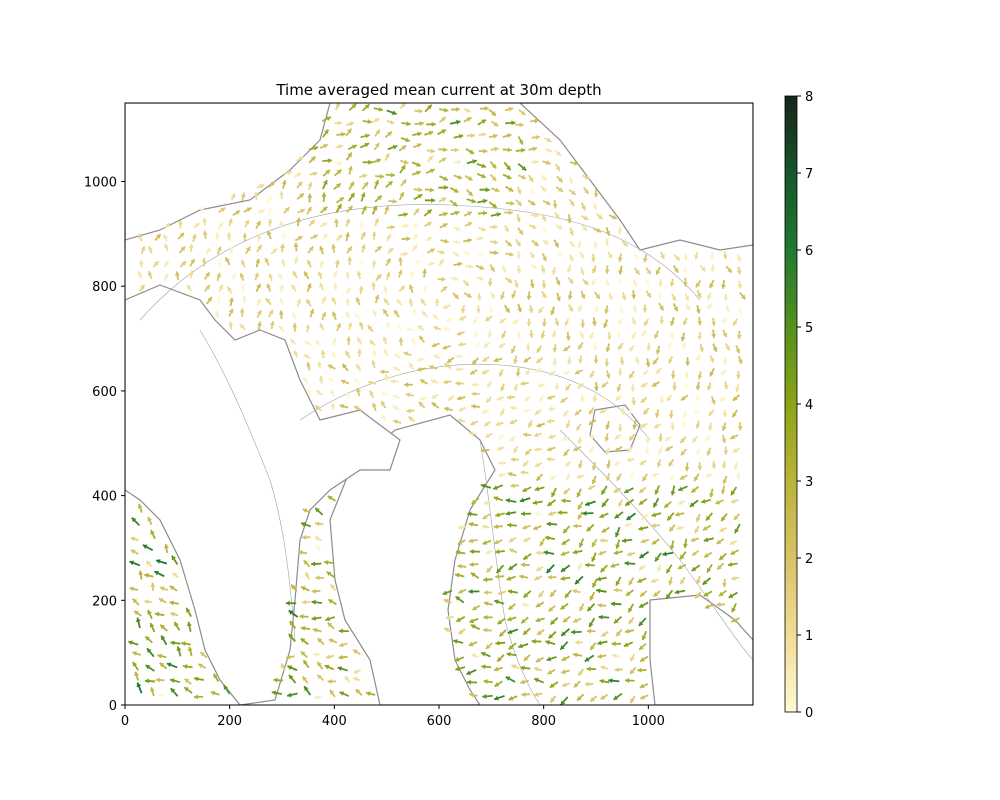 The width and height of the screenshot is (1000, 800). I want to click on x-axis-ticks: 0 200 400 600 800 1000, so click(393, 717).